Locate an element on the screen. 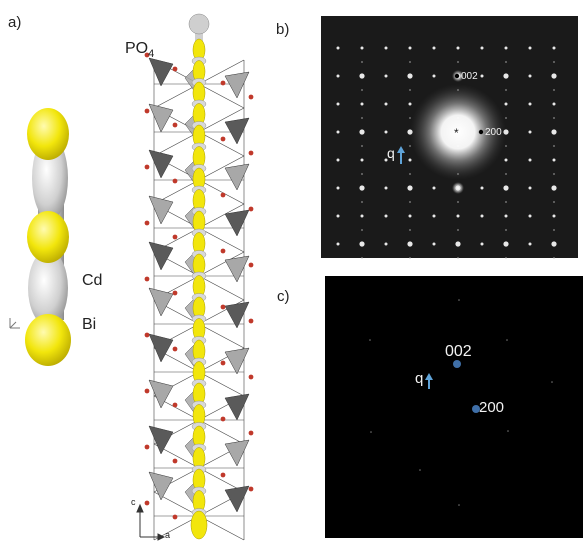 The width and height of the screenshot is (583, 542). panel-label-a: a) is located at coordinates (15, 22).